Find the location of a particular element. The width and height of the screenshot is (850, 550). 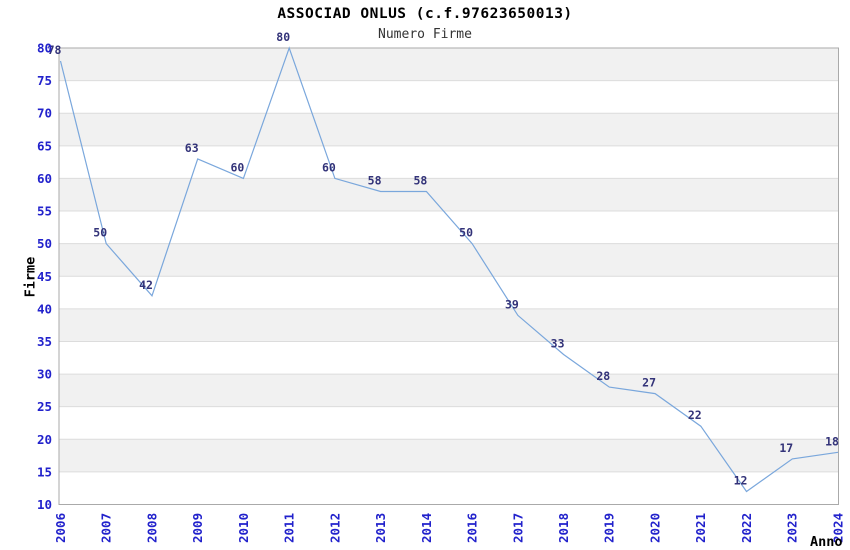

x-tick-label: 2018 is located at coordinates (563, 528).